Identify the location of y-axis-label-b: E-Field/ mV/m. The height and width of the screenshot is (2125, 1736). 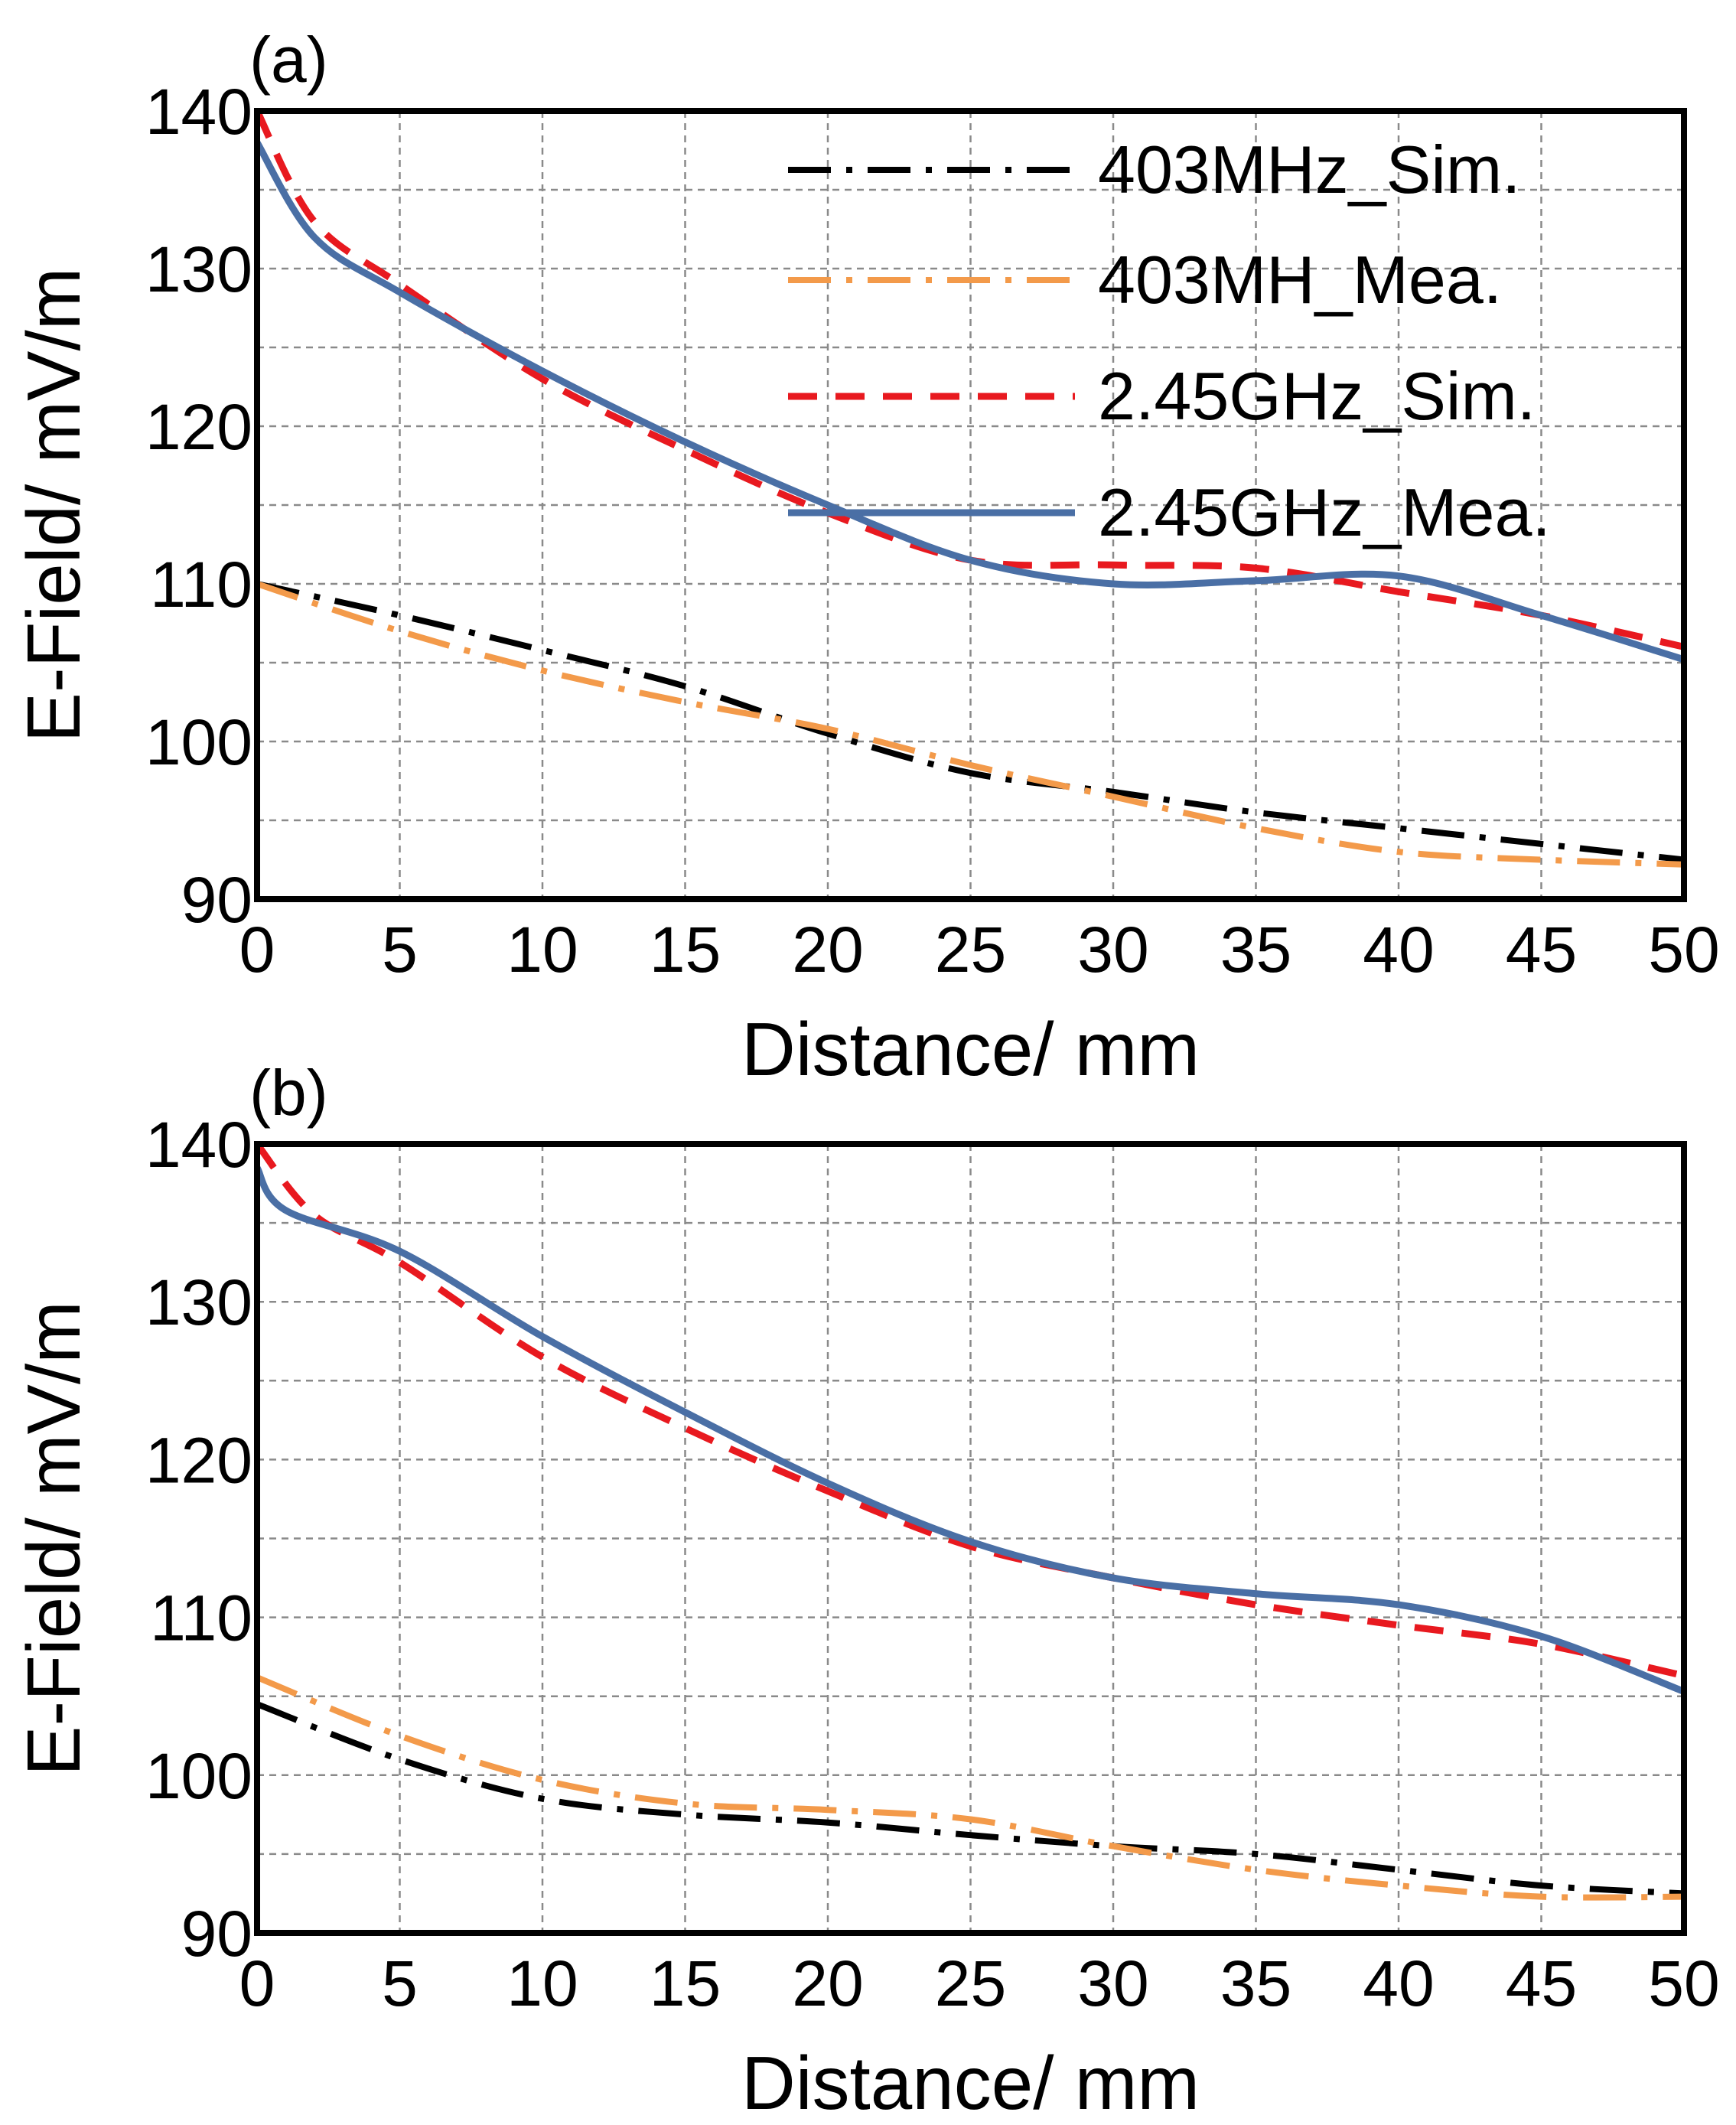
(53, 1538).